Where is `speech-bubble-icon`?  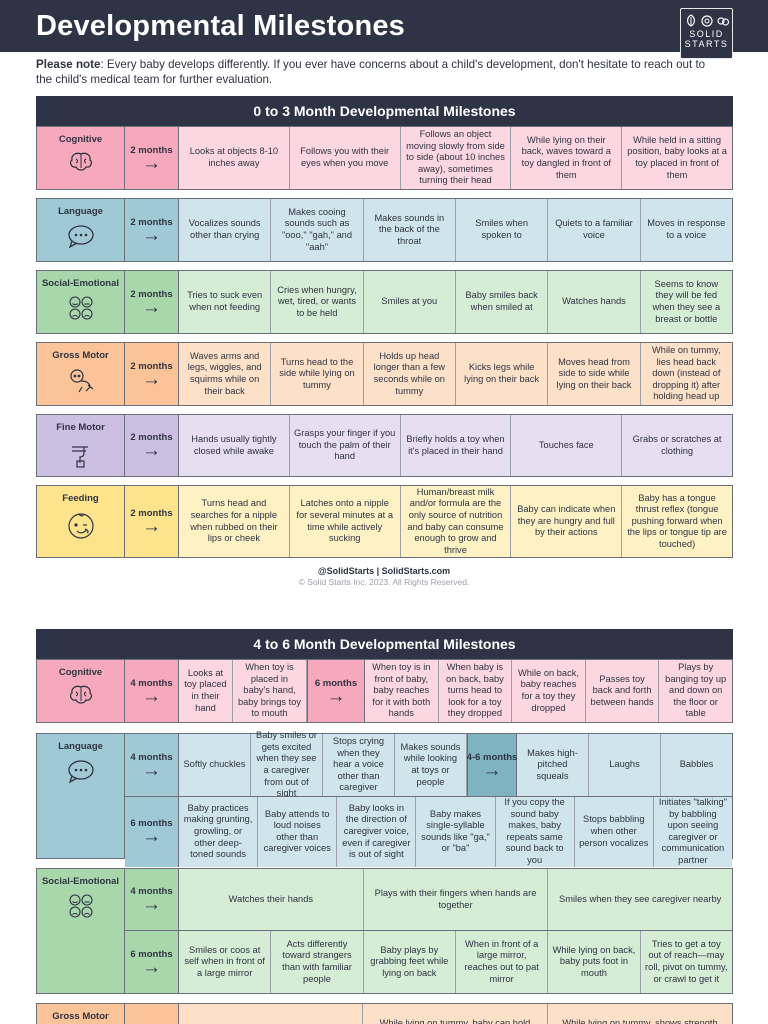 speech-bubble-icon is located at coordinates (80, 237).